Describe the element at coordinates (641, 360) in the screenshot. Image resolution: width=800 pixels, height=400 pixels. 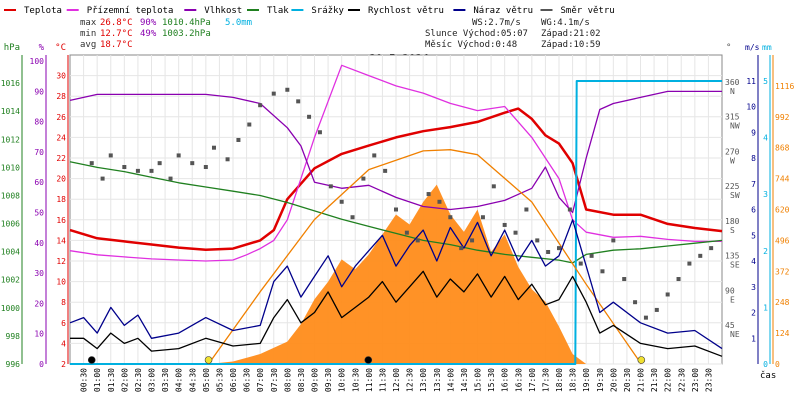
I see `marker-sunset` at that location.